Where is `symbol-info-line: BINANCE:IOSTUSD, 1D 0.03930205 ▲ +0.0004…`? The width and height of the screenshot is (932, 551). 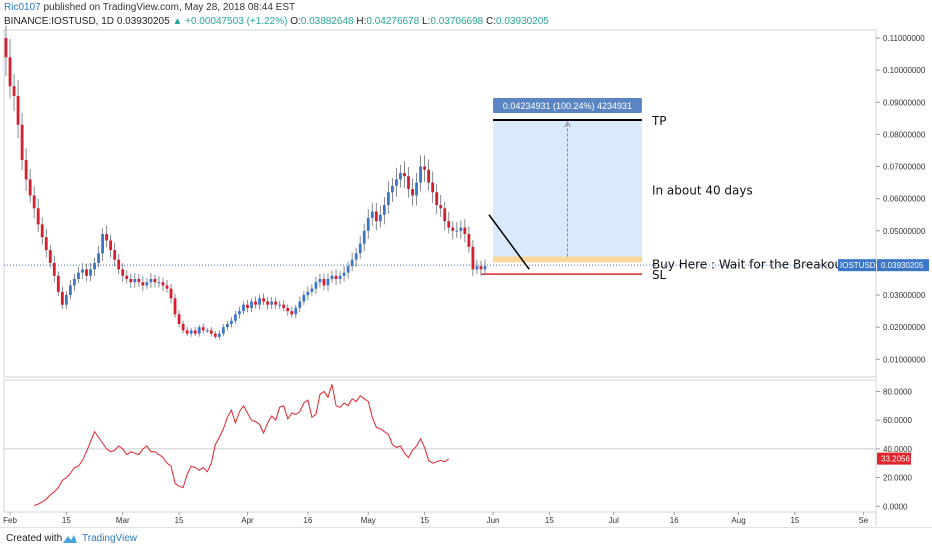
symbol-info-line: BINANCE:IOSTUSD, 1D 0.03930205 ▲ +0.0004… is located at coordinates (276, 21).